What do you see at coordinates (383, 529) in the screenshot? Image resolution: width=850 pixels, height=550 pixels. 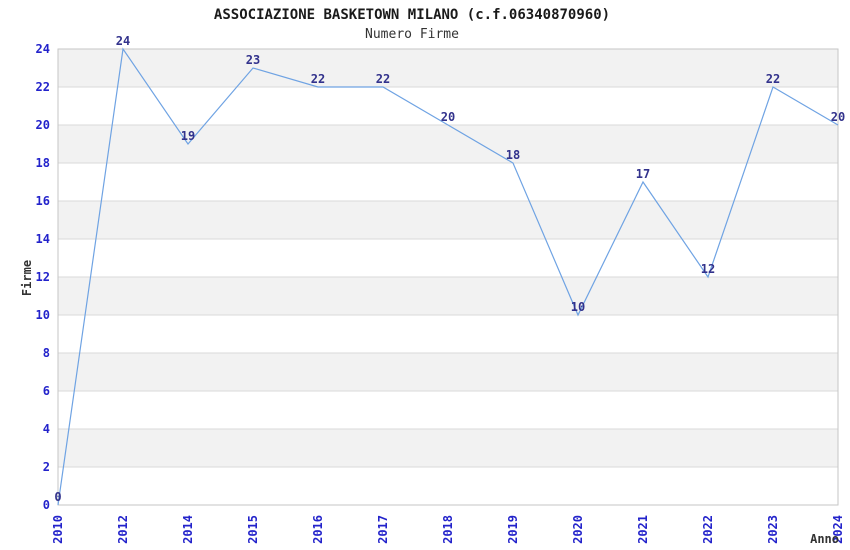 I see `x-tick-label: 2017` at bounding box center [383, 529].